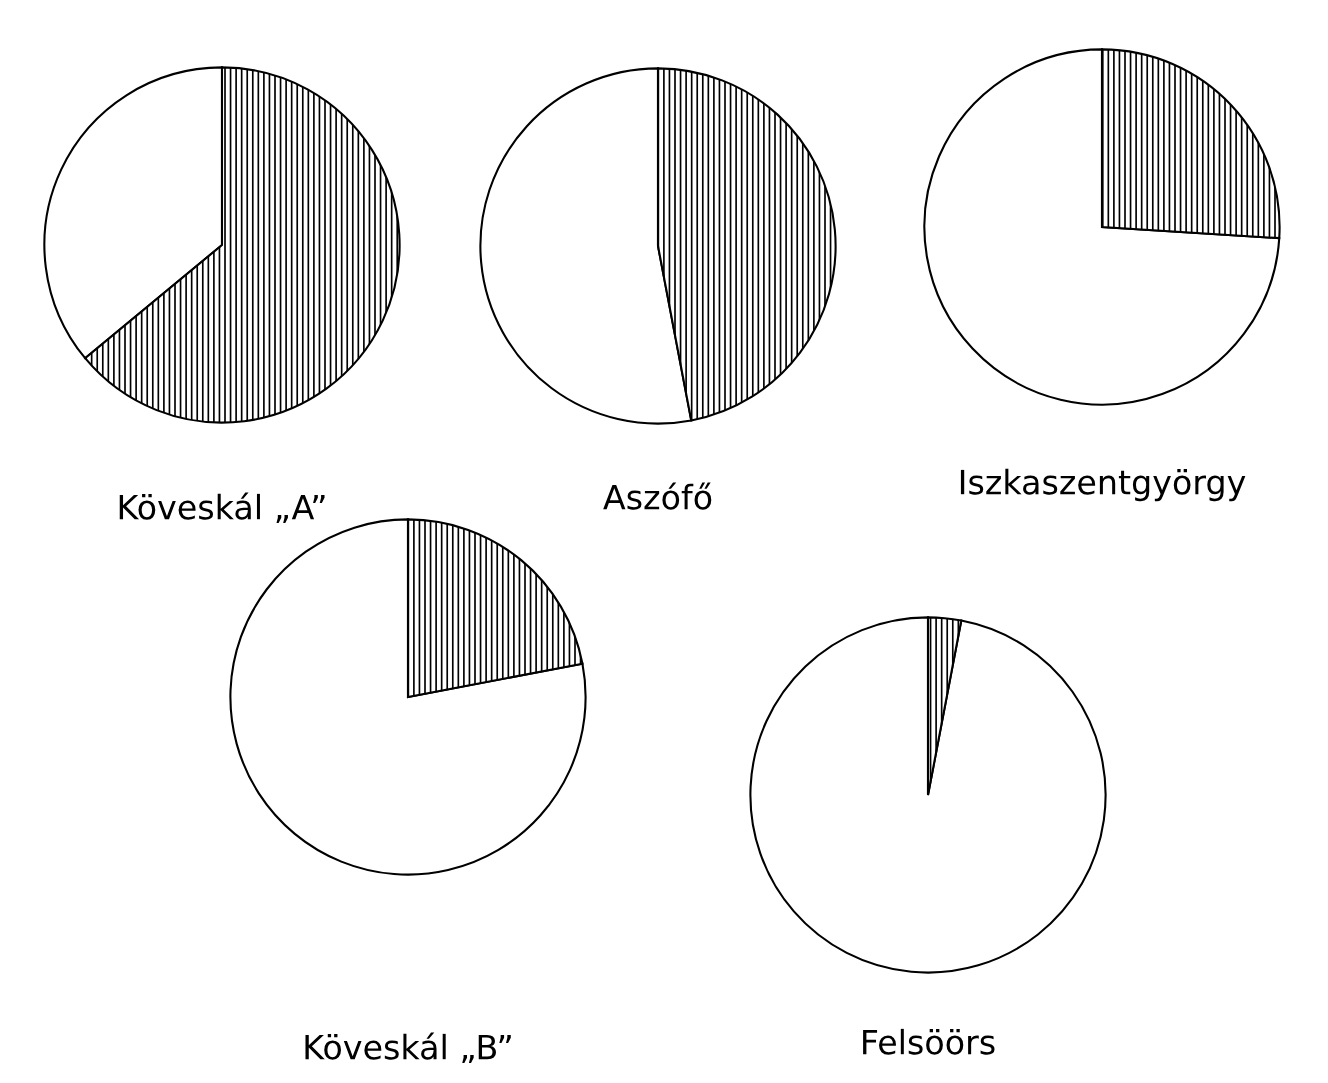 This screenshot has width=1328, height=1083. What do you see at coordinates (222, 508) in the screenshot?
I see `text: Köveskál „A”` at bounding box center [222, 508].